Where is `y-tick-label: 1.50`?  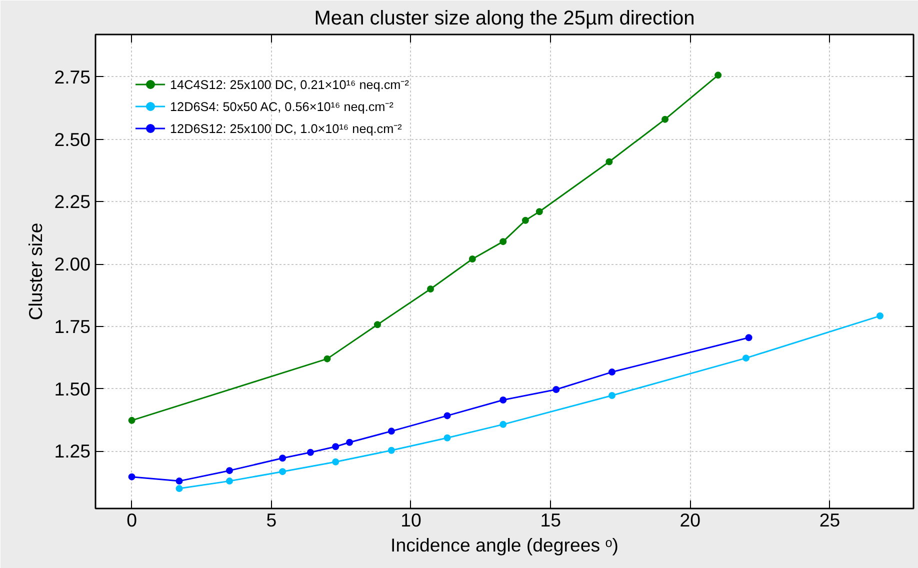
y-tick-label: 1.50 is located at coordinates (72, 389).